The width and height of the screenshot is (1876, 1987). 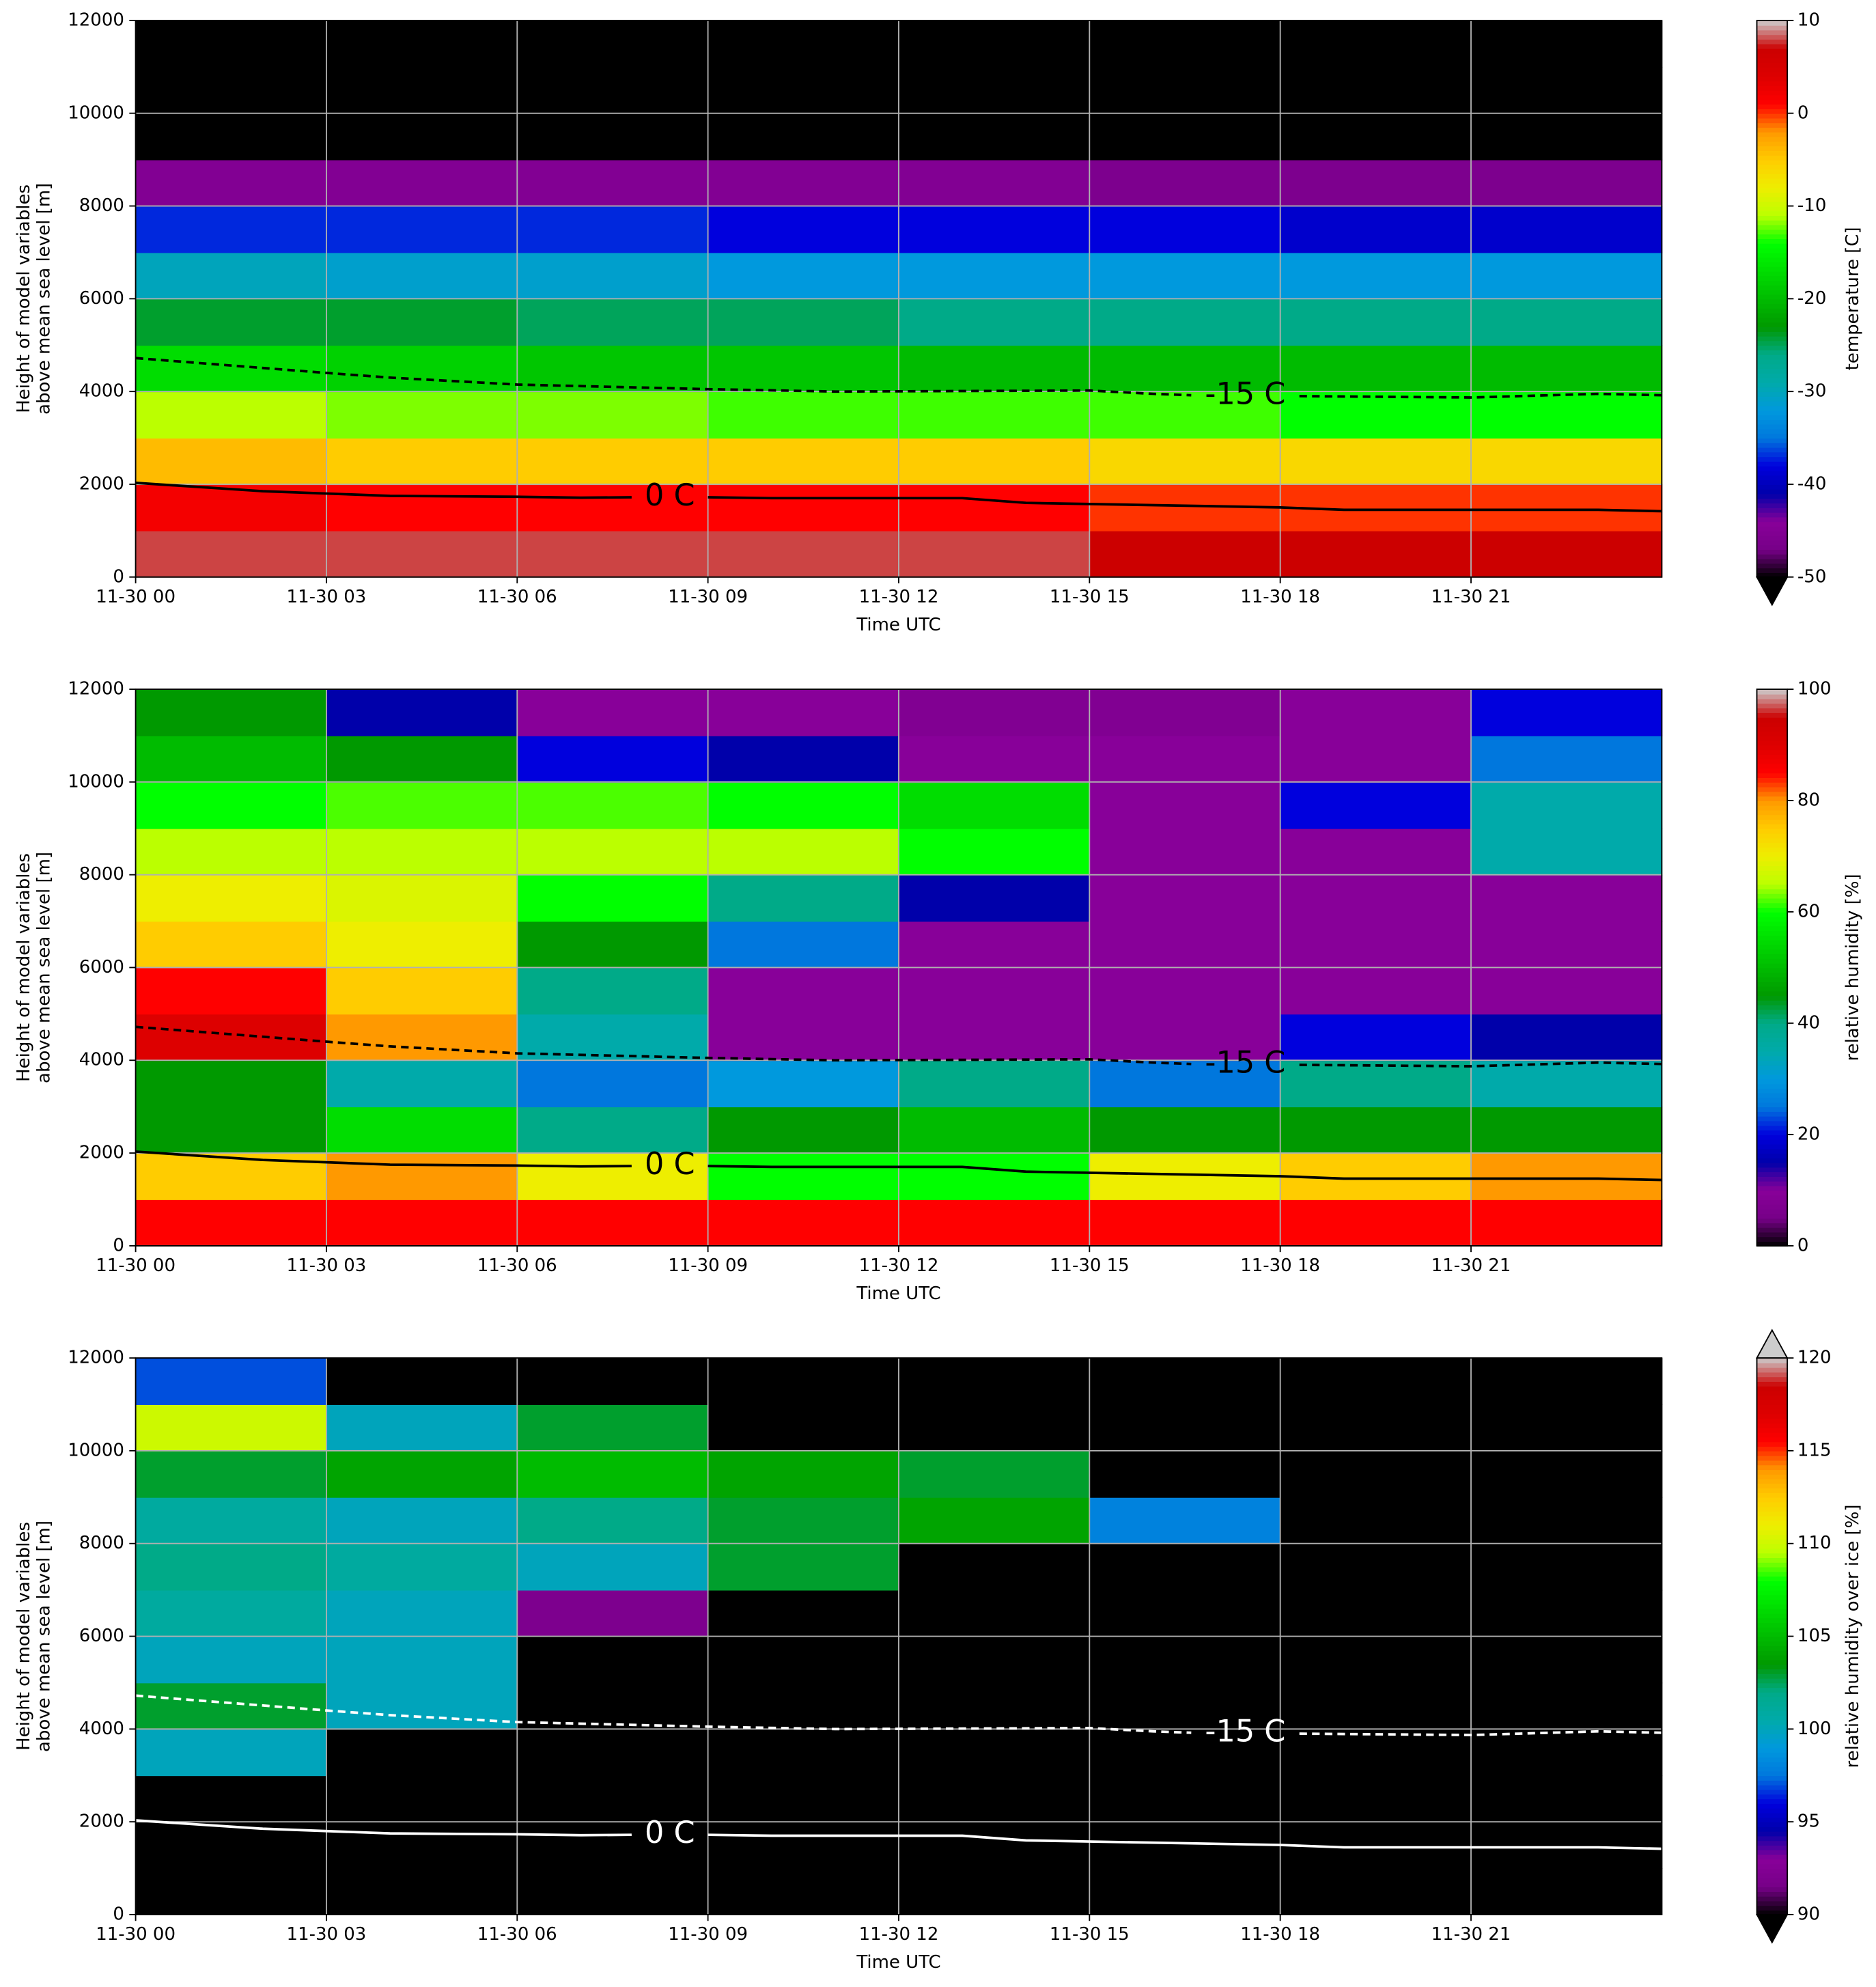 What do you see at coordinates (898, 625) in the screenshot?
I see `x-axis-label: Time UTC` at bounding box center [898, 625].